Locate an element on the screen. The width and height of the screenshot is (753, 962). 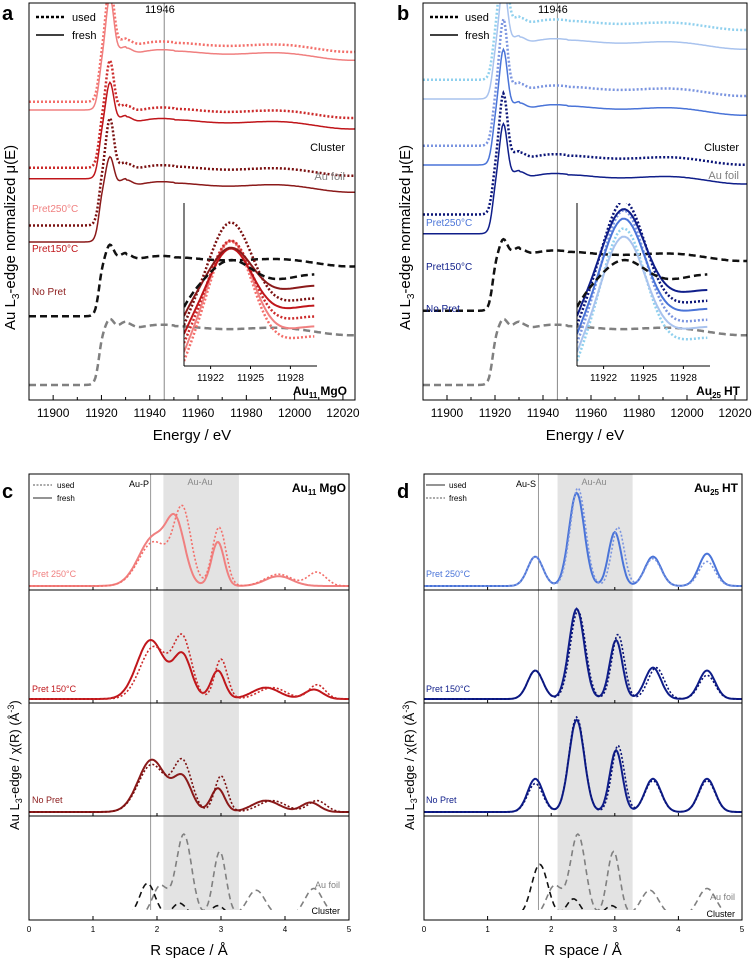
bond-label: Au-P is located at coordinates (139, 484).